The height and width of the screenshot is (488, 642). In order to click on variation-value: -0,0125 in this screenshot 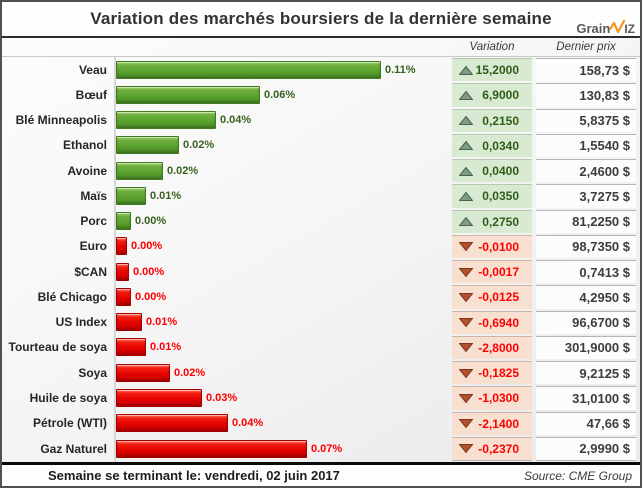, I will do `click(498, 297)`.